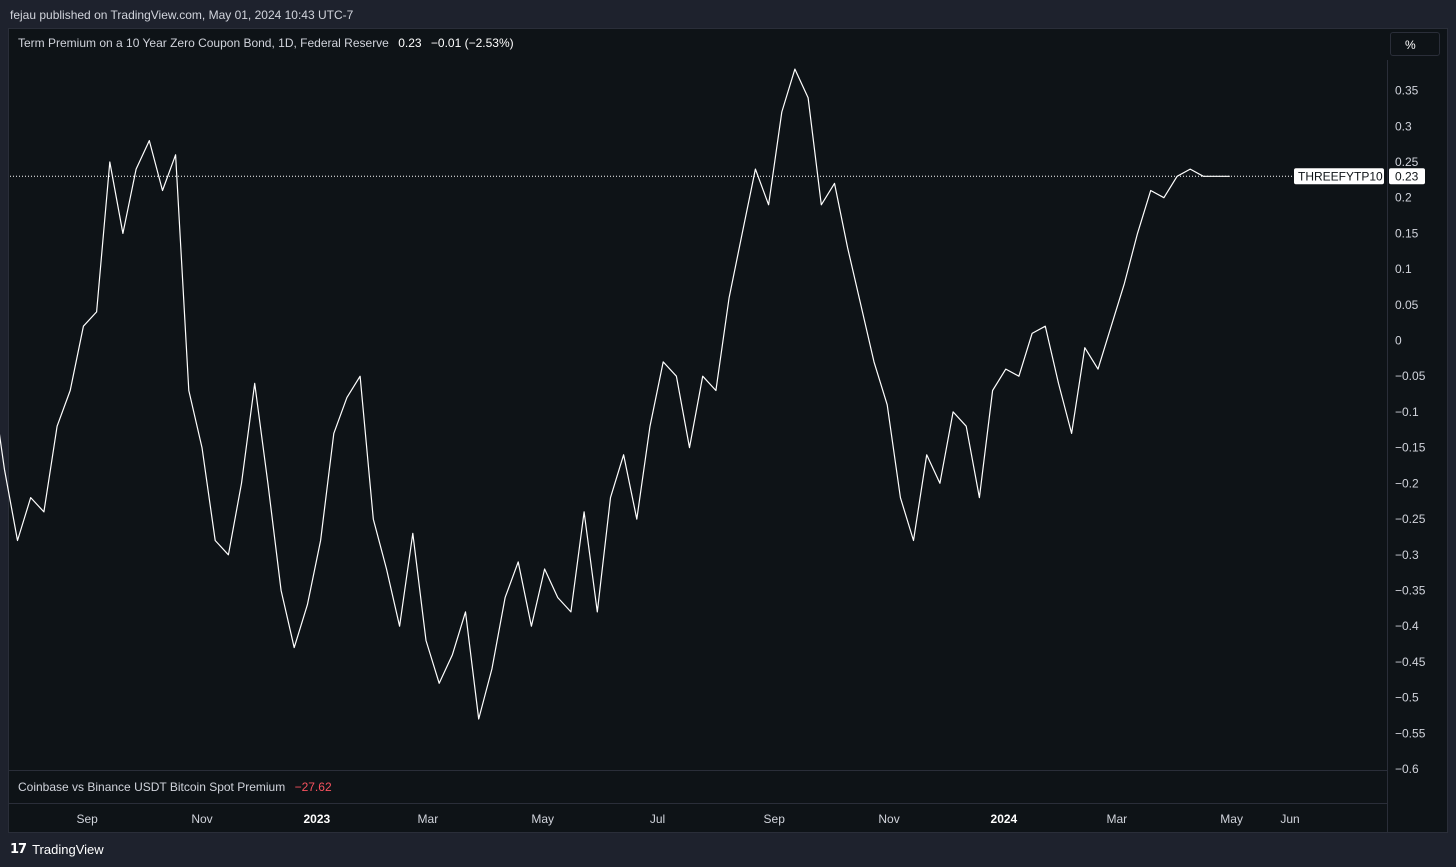  I want to click on symbol-tag-bg, so click(1339, 176).